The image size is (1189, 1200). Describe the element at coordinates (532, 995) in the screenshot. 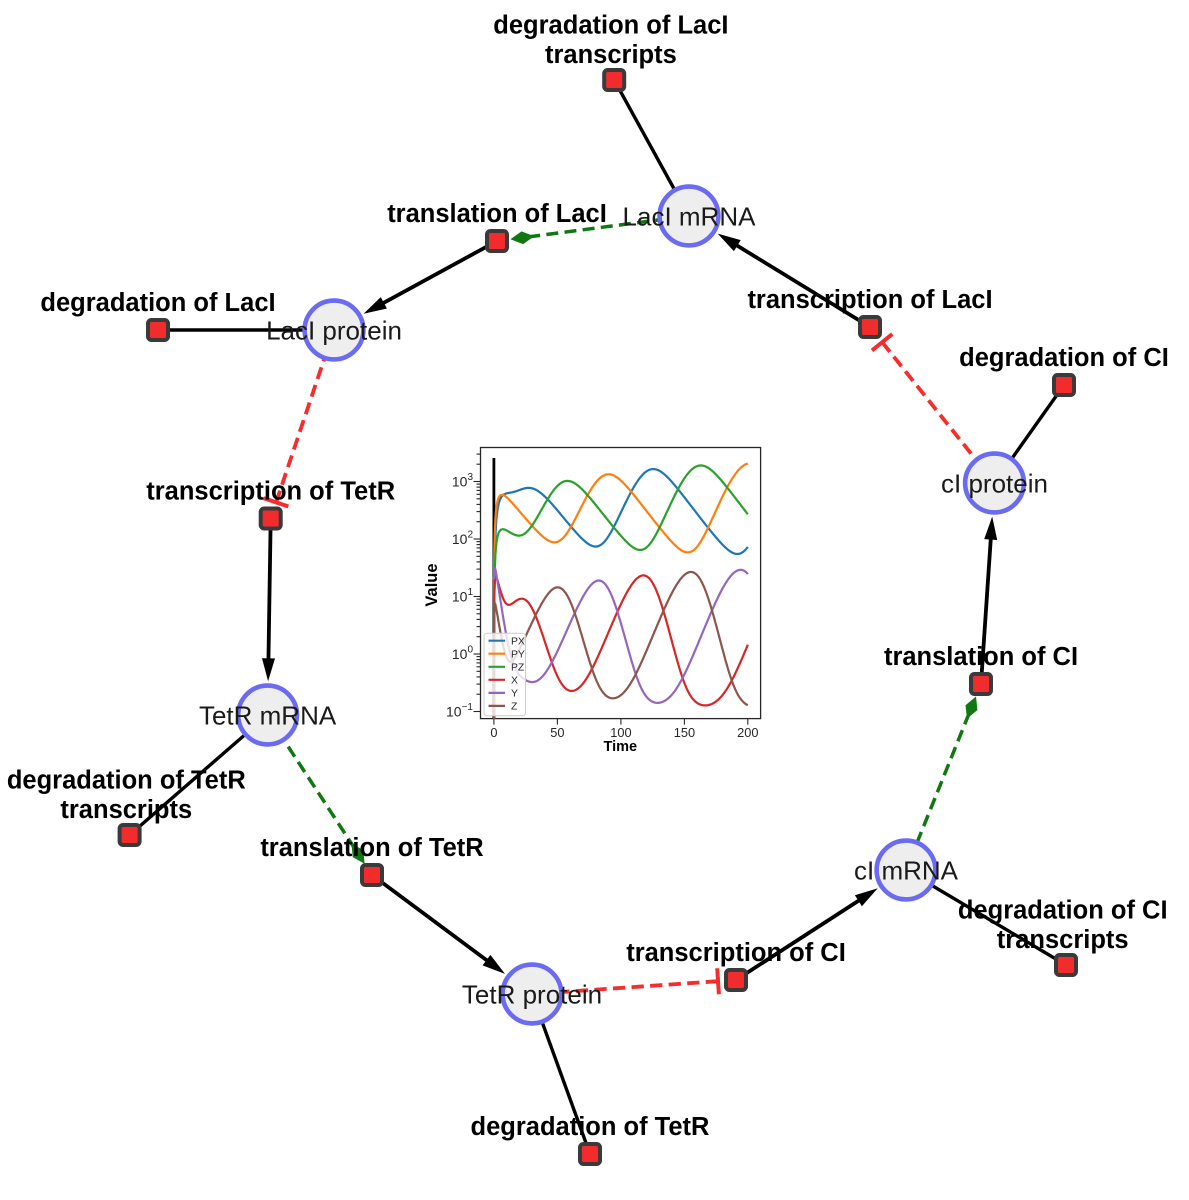

I see `svg-text: TetR protein` at that location.